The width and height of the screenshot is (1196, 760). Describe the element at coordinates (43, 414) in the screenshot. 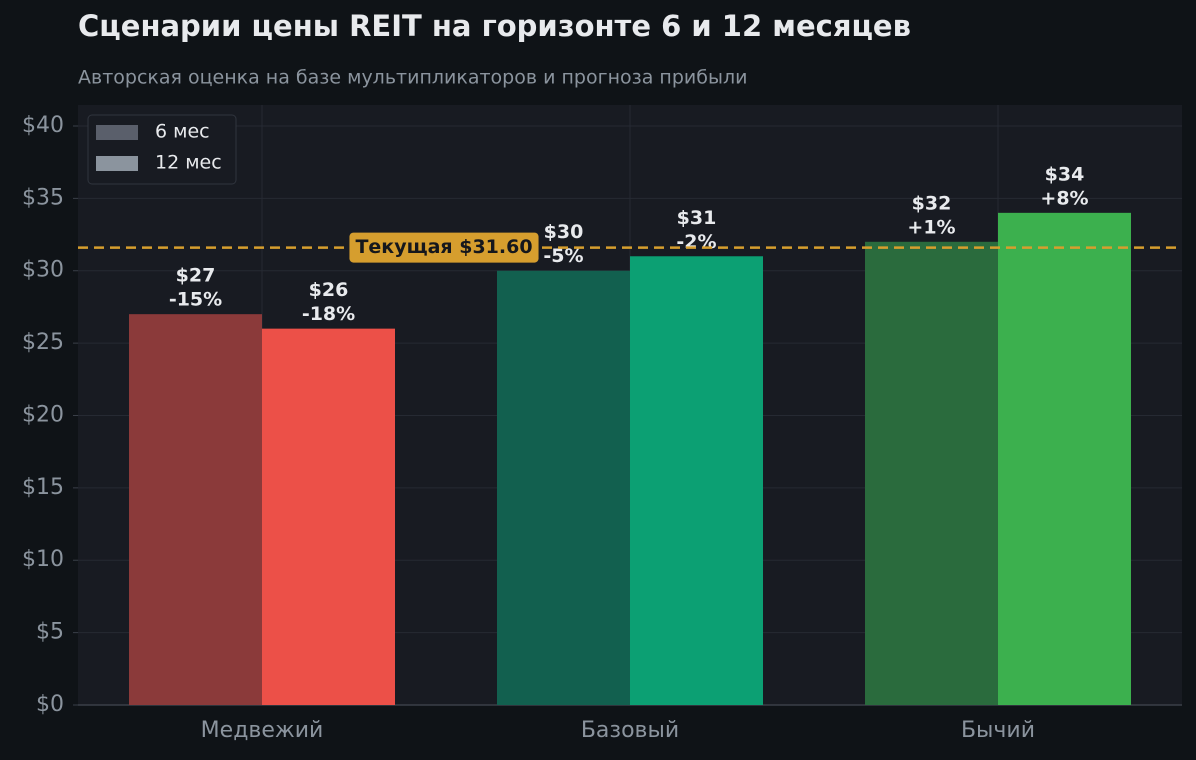

I see `y-tick-label: $20` at that location.